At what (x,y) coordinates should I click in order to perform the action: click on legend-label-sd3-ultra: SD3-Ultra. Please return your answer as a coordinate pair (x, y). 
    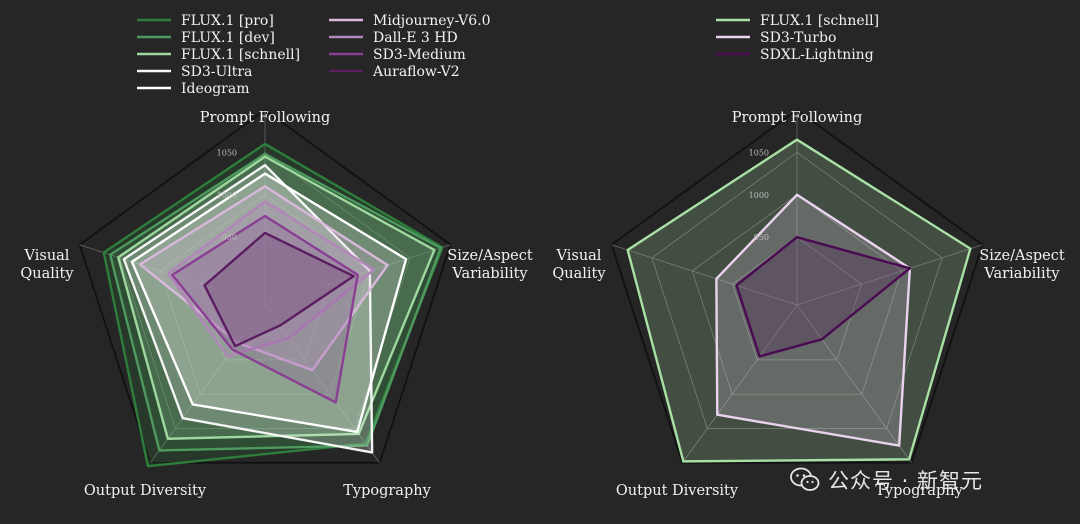
    Looking at the image, I should click on (216, 72).